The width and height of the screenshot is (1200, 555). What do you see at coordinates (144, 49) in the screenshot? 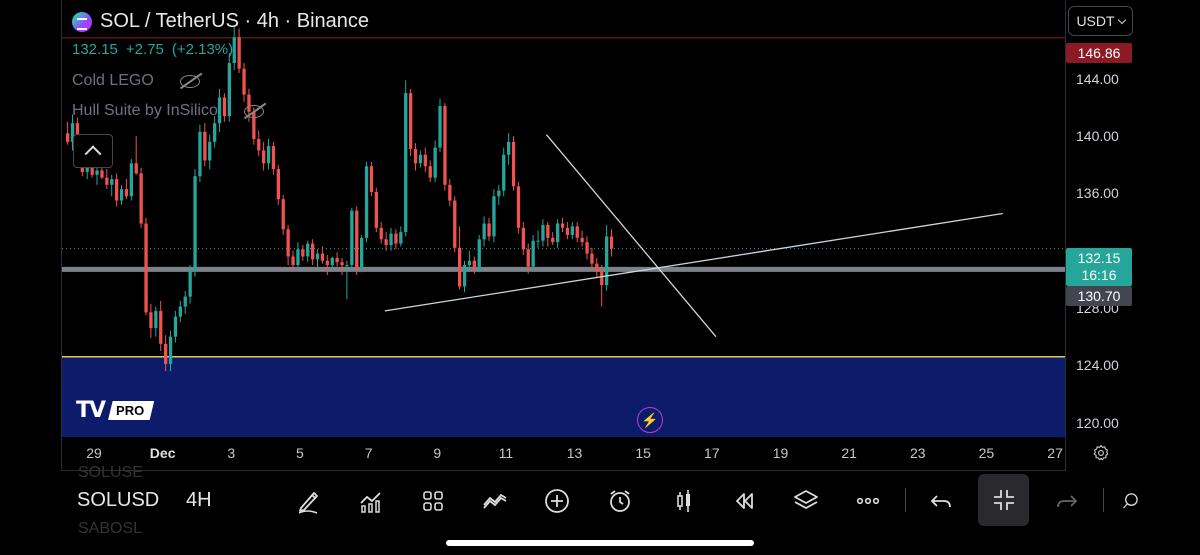
I see `price-change: +2.75` at bounding box center [144, 49].